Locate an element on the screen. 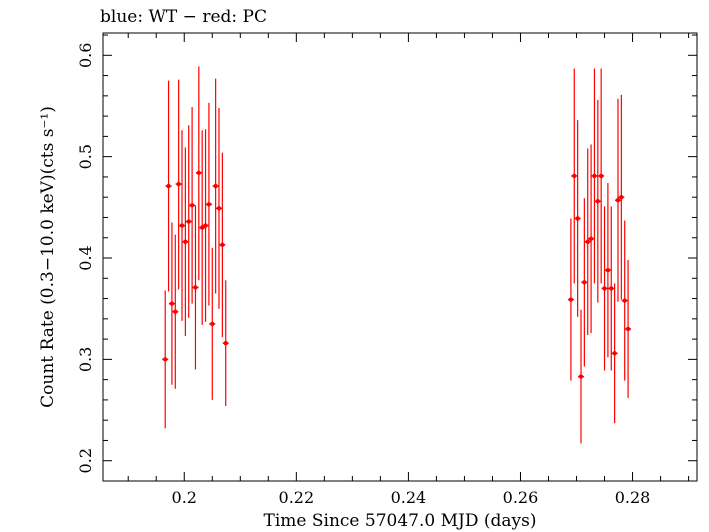  x-tick-label: 0.28 is located at coordinates (633, 497).